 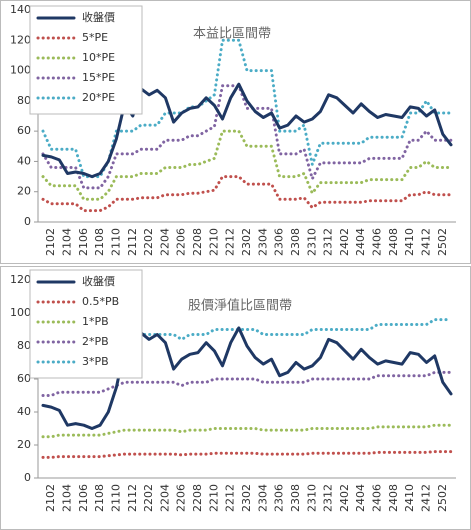 I want to click on legend-label: 2*PB, so click(x=95, y=341).